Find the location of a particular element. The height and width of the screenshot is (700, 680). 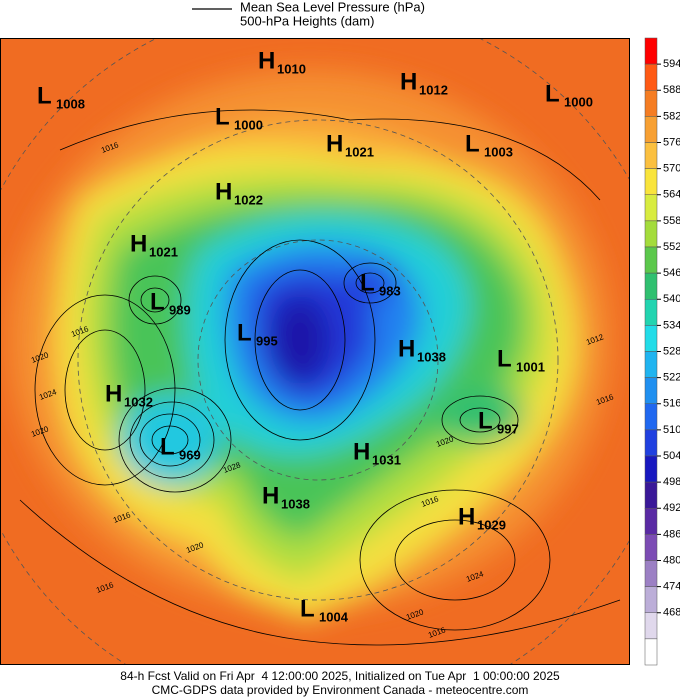

pressure-center-value: 1001 is located at coordinates (530, 366).